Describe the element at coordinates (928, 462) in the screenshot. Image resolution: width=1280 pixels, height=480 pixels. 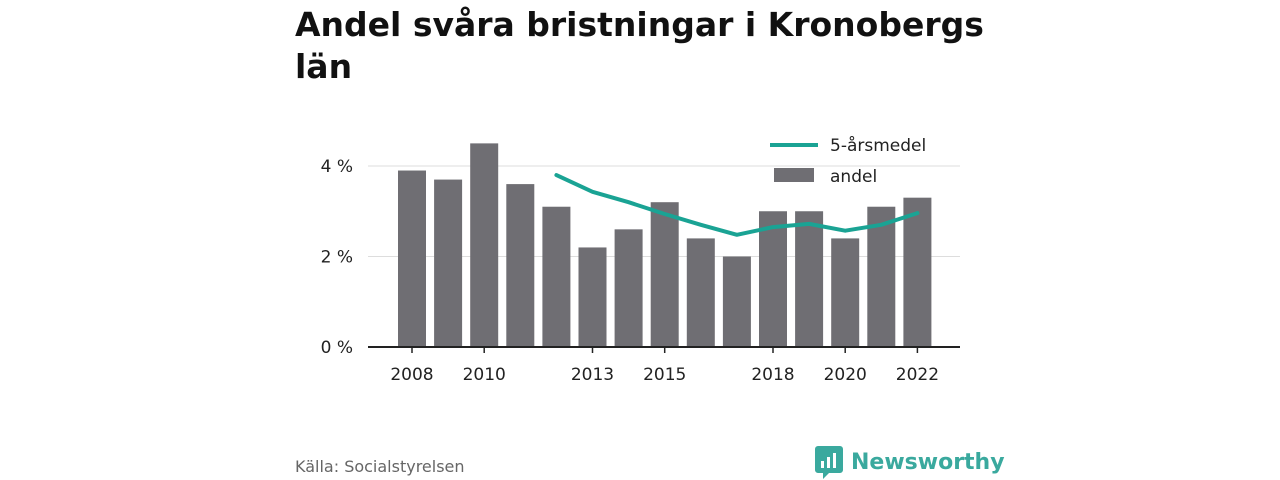
I see `brand-name: Newsworthy` at that location.